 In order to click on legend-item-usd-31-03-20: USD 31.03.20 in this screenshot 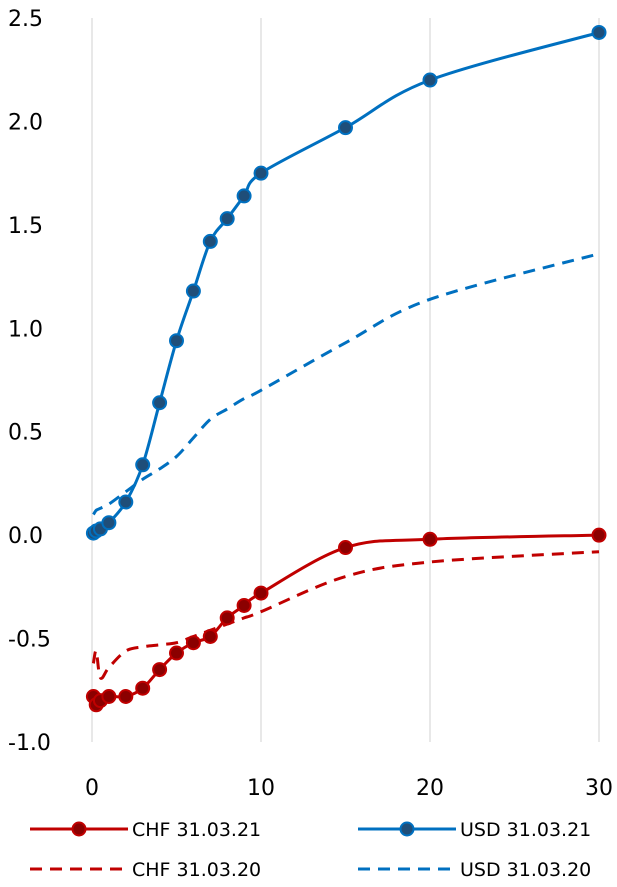, I will do `click(474, 870)`.